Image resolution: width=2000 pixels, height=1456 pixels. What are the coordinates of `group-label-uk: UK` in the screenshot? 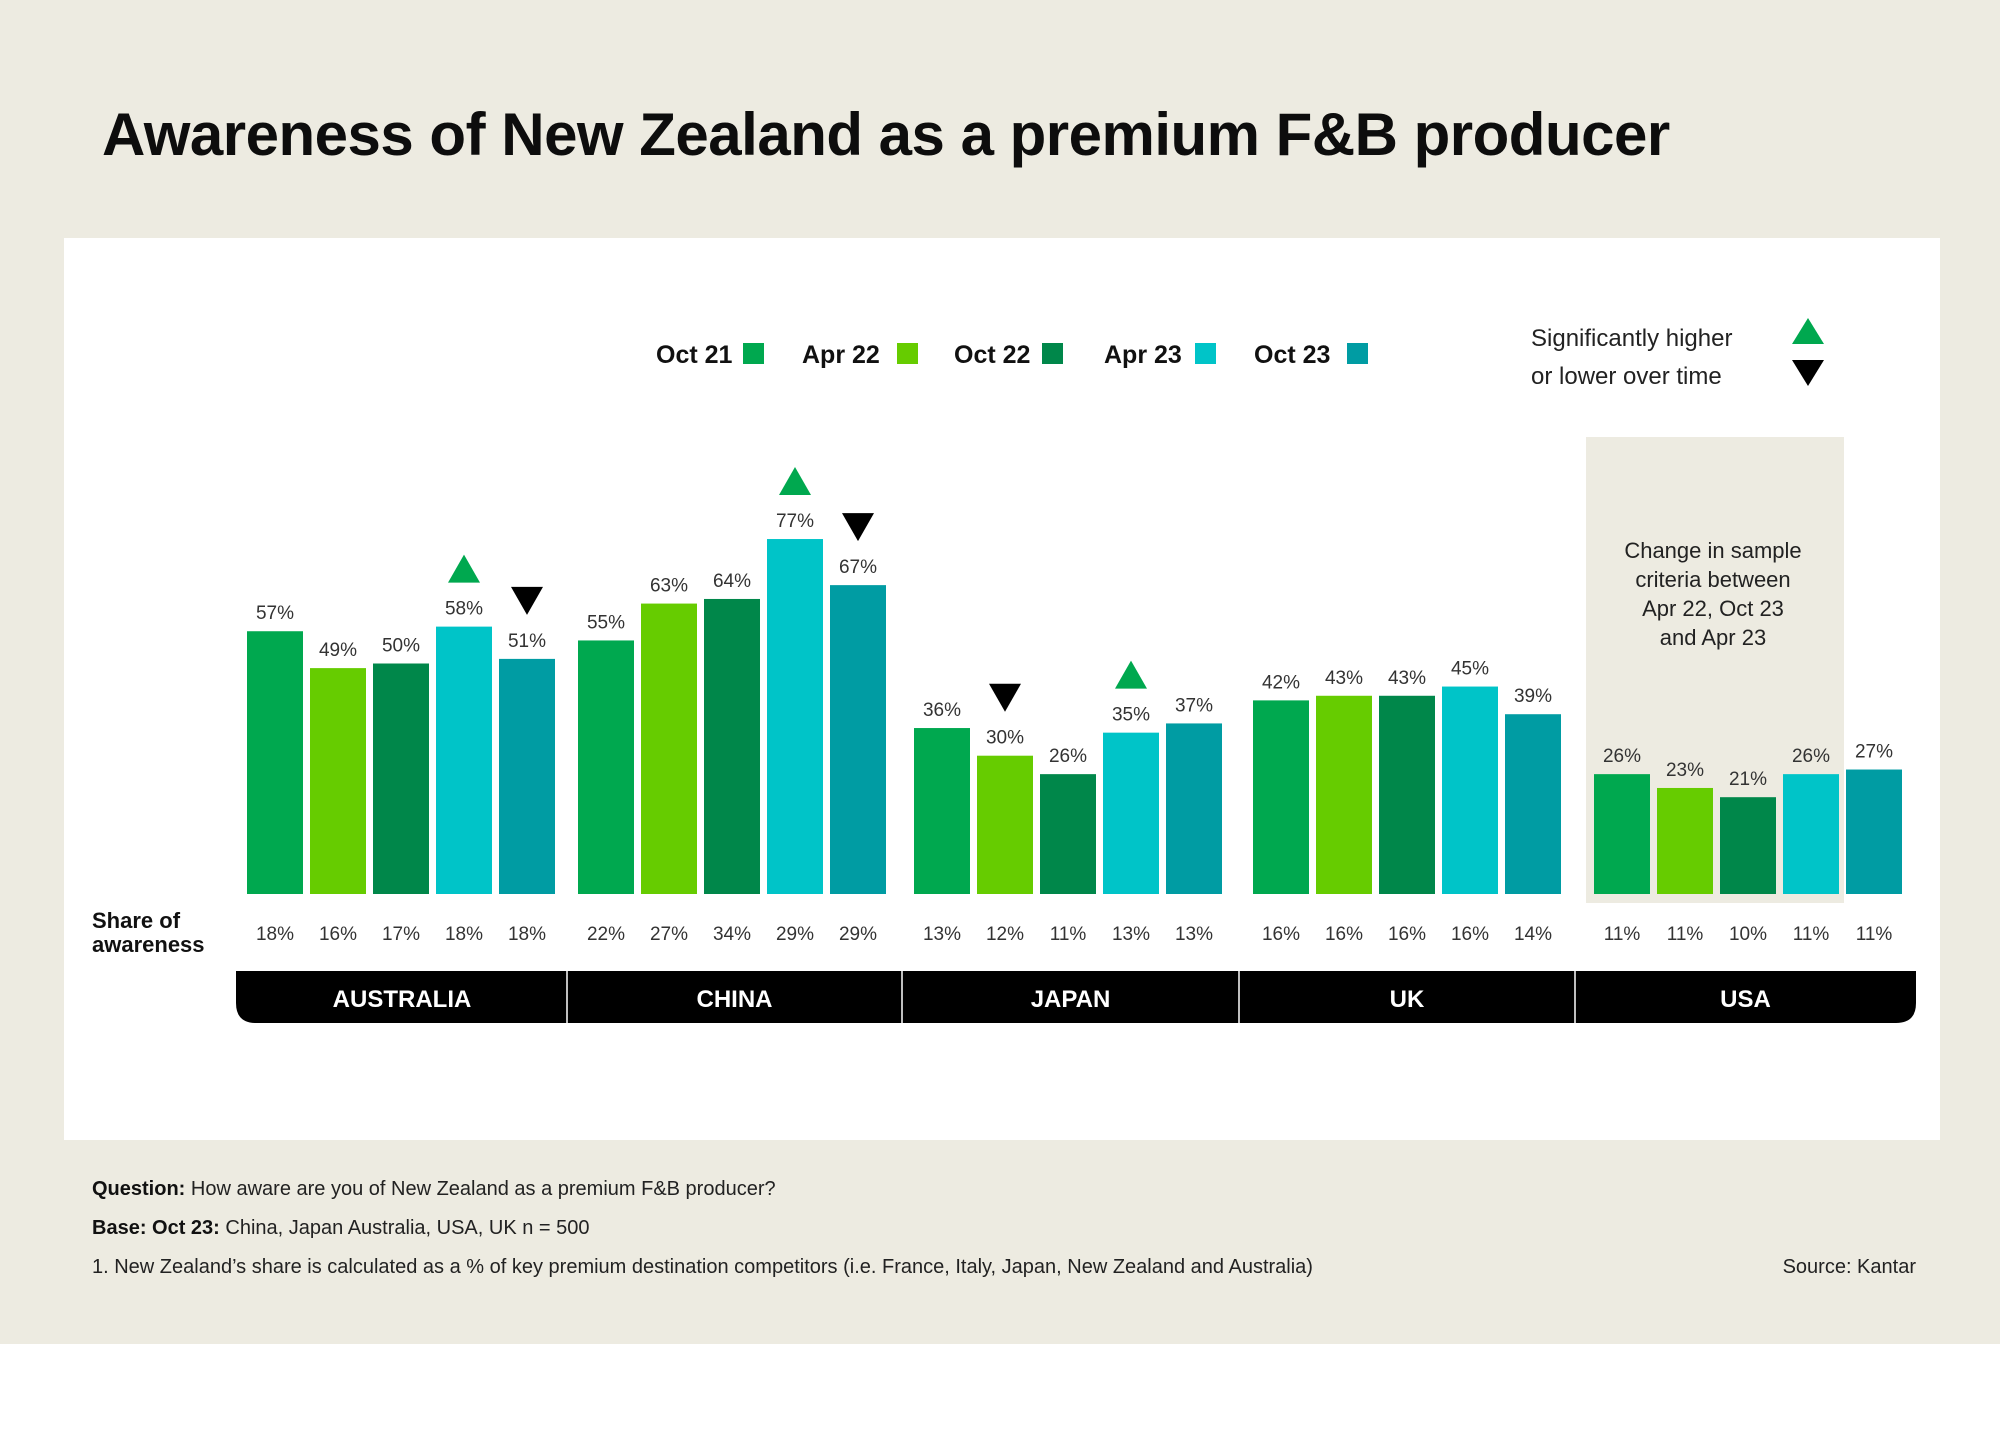 It's located at (1407, 999).